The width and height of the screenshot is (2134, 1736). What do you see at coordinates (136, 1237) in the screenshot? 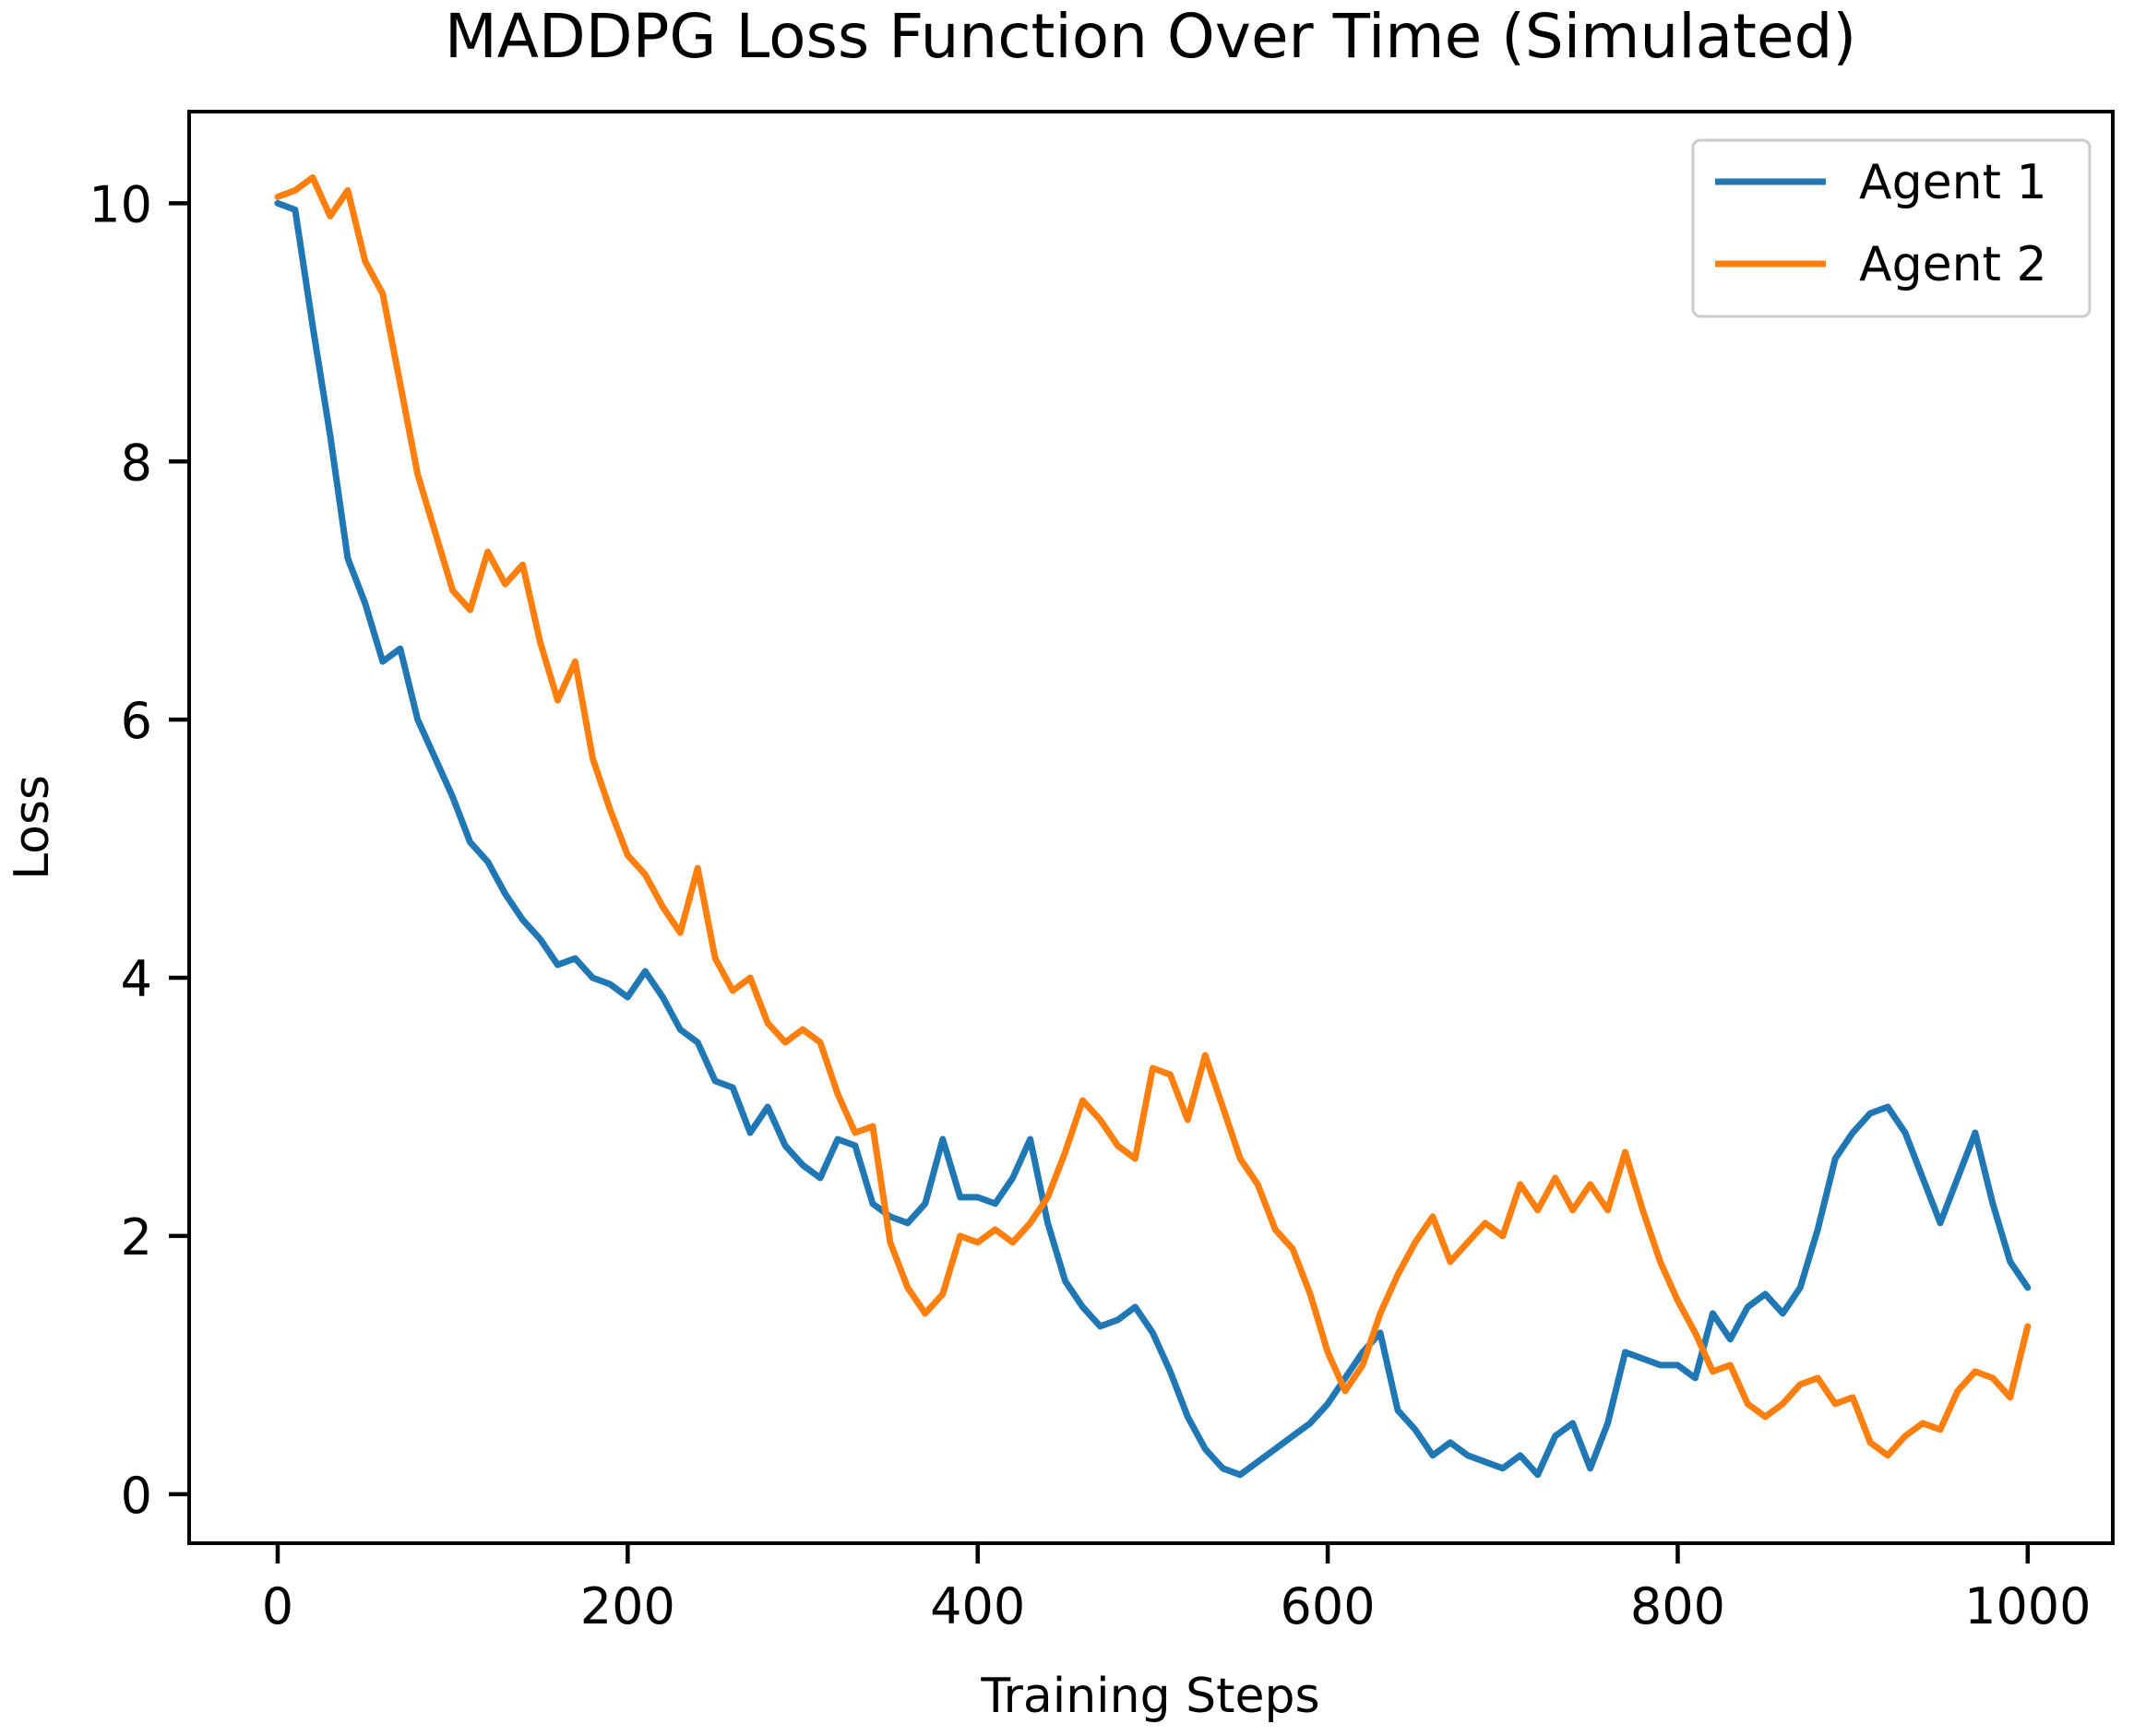
I see `y-tick-label: 2` at bounding box center [136, 1237].